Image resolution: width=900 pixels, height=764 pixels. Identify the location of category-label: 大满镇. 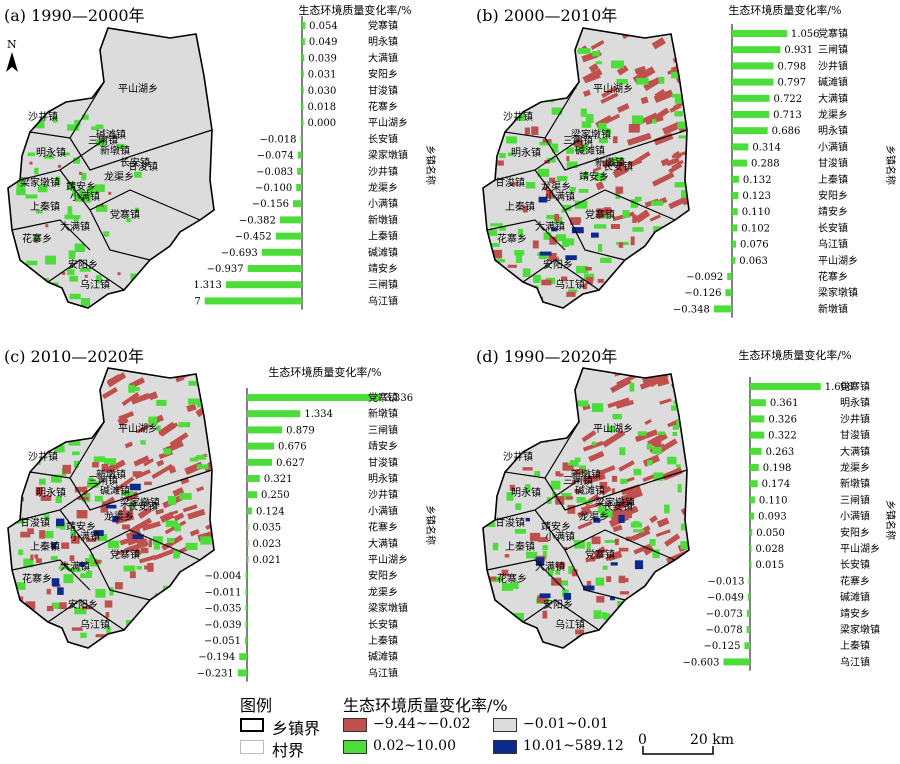
(383, 57).